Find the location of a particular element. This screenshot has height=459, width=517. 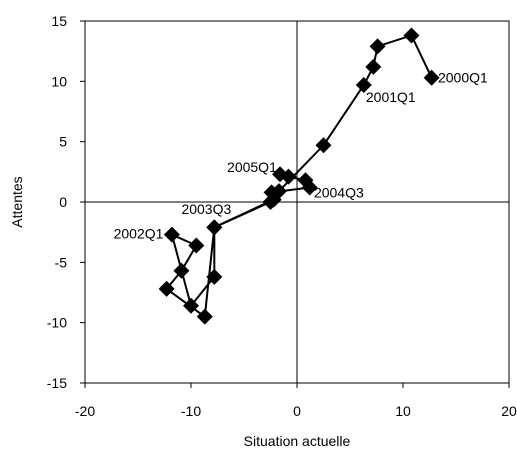

y-tick-label: -10 is located at coordinates (57, 323).